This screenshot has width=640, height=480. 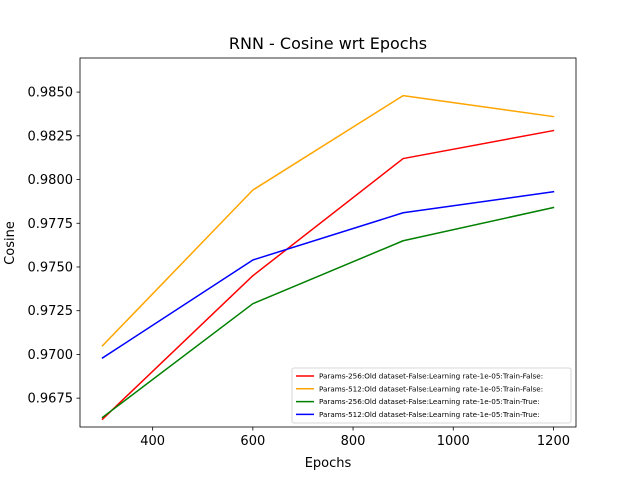 What do you see at coordinates (51, 180) in the screenshot?
I see `y-tick-label: 0.9800` at bounding box center [51, 180].